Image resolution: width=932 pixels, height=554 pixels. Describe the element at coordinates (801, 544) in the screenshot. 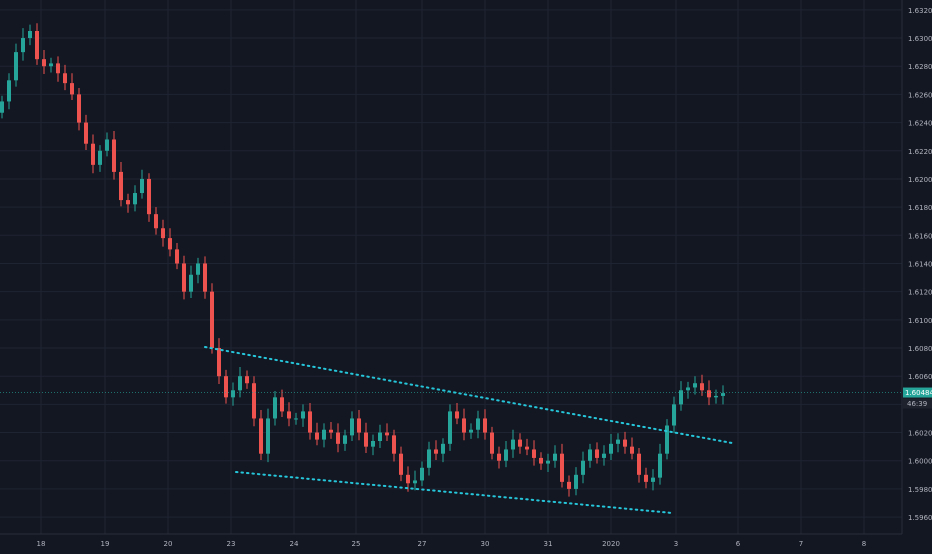

I see `x-tick-label: 7` at that location.